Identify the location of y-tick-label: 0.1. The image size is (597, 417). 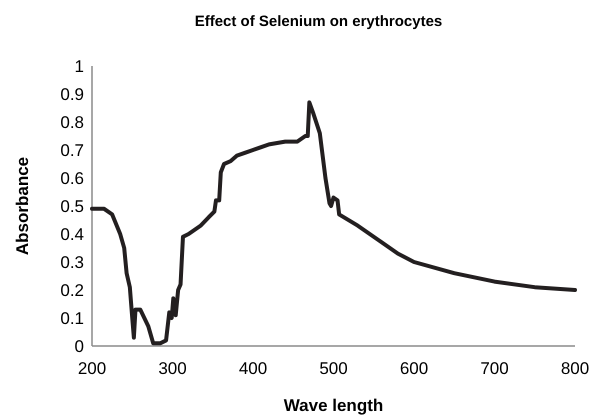
(72, 318).